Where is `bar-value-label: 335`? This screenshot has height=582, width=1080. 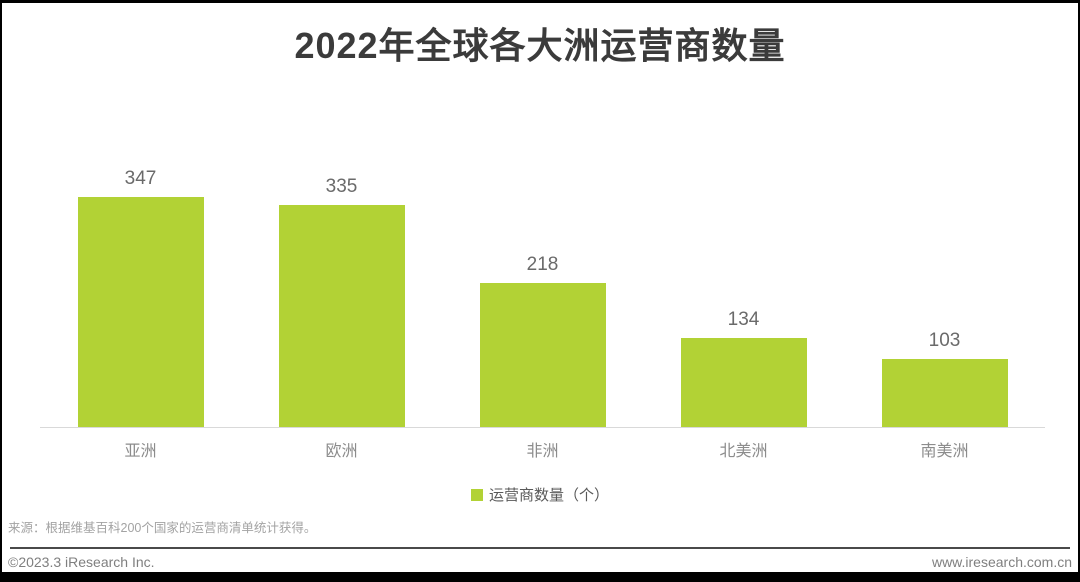
bar-value-label: 335 is located at coordinates (341, 186).